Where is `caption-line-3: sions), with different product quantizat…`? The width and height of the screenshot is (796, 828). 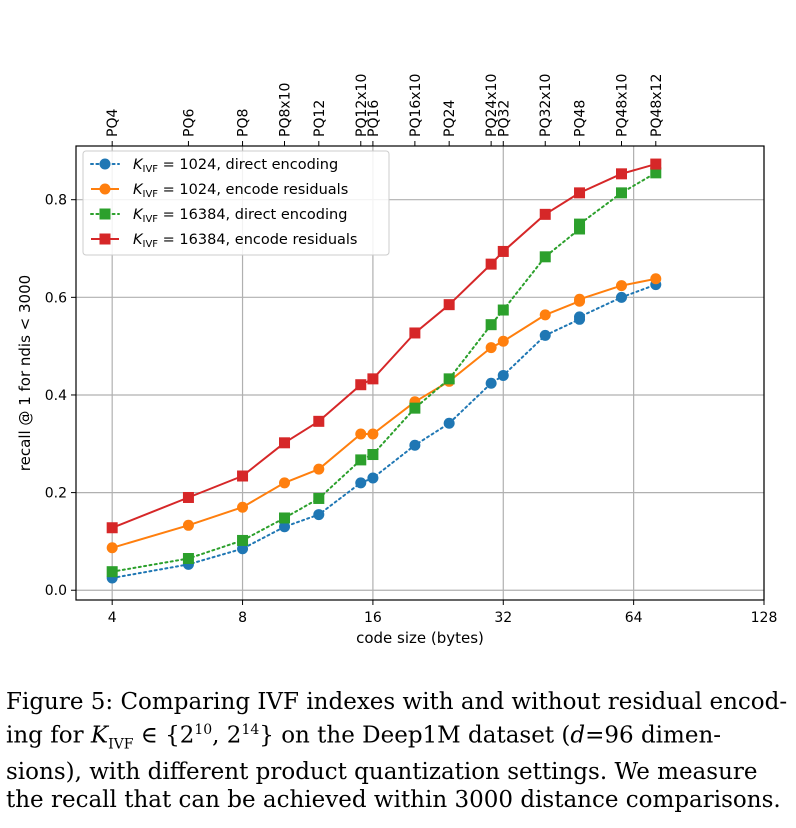 caption-line-3: sions), with different product quantizat… is located at coordinates (382, 772).